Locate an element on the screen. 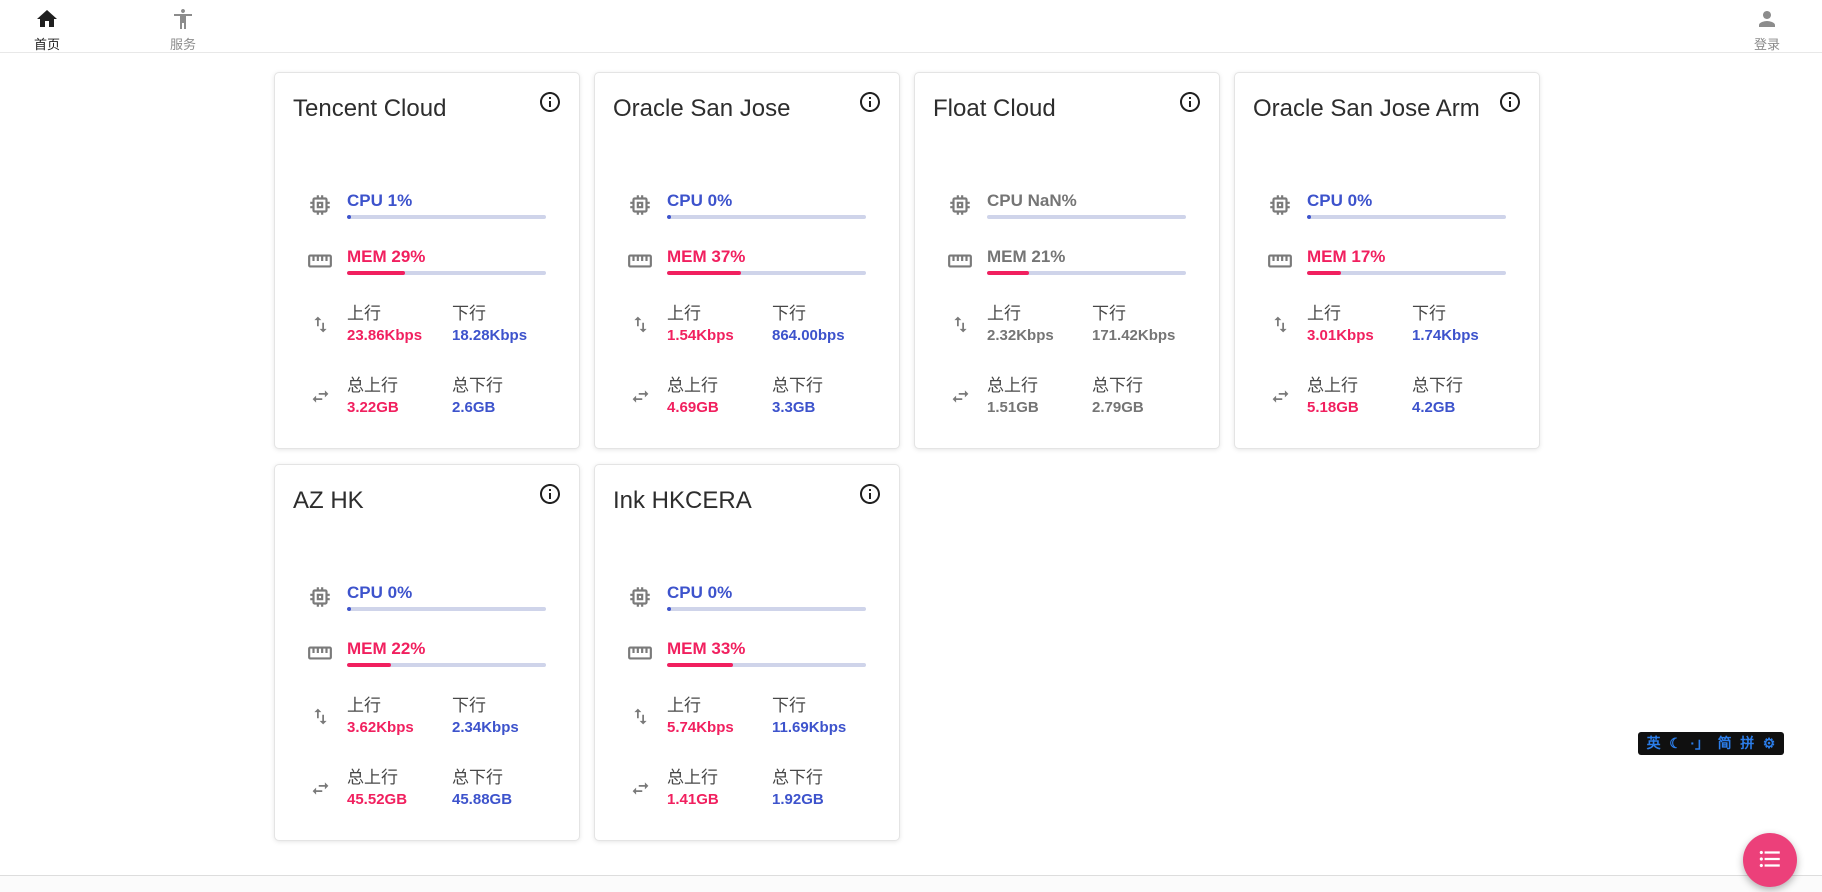 Image resolution: width=1822 pixels, height=892 pixels. total-upload-value: 1.51GB is located at coordinates (1013, 407).